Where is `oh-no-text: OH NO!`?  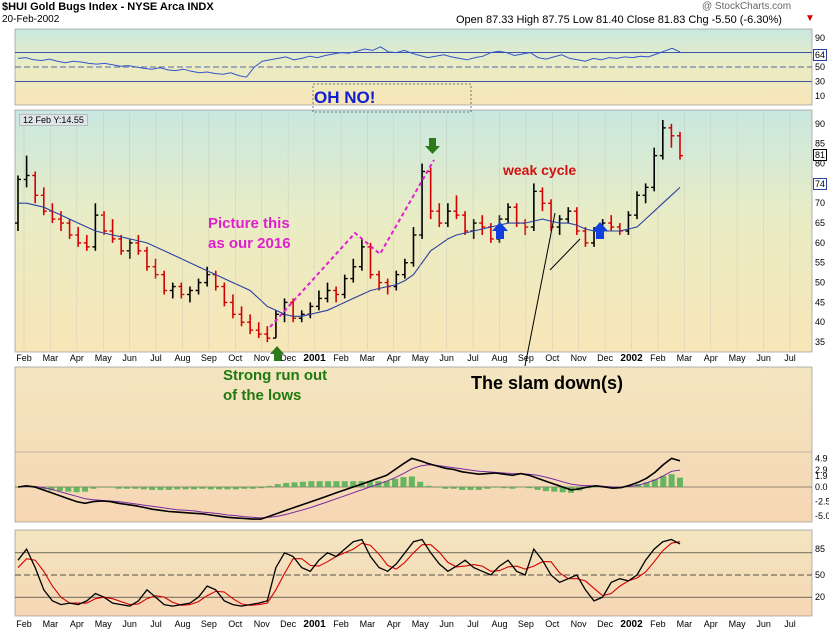
oh-no-text: OH NO! is located at coordinates (345, 97).